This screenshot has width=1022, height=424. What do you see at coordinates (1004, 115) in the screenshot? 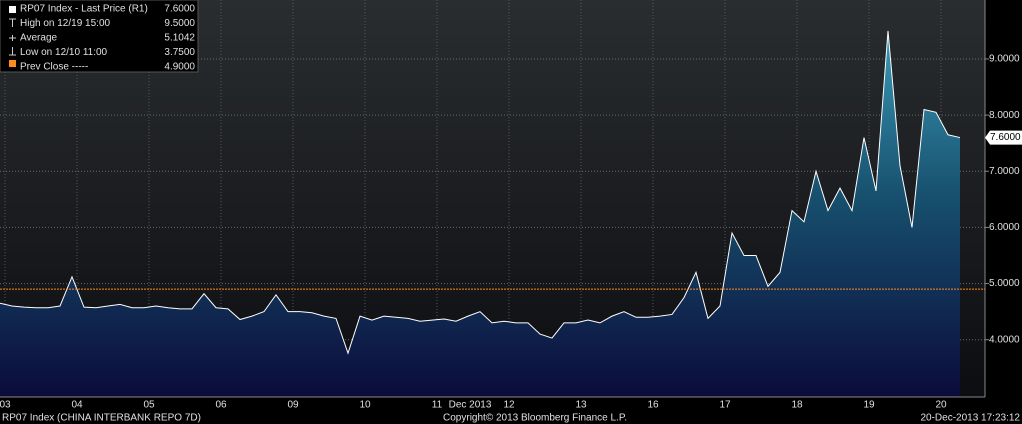
I see `y-tick-label: 8.0000` at bounding box center [1004, 115].